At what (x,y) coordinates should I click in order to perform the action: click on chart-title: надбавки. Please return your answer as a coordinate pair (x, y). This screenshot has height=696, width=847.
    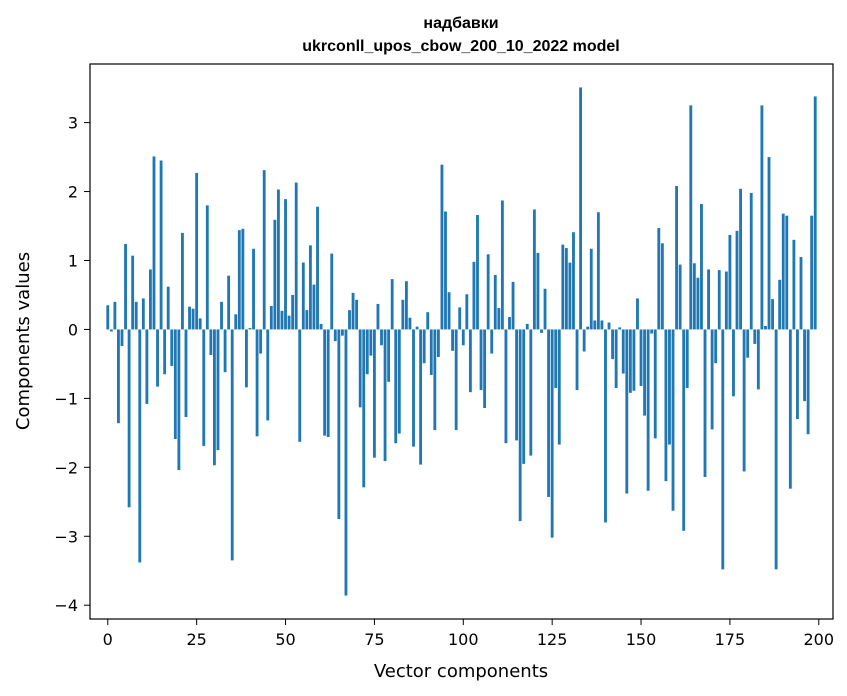
    Looking at the image, I should click on (460, 23).